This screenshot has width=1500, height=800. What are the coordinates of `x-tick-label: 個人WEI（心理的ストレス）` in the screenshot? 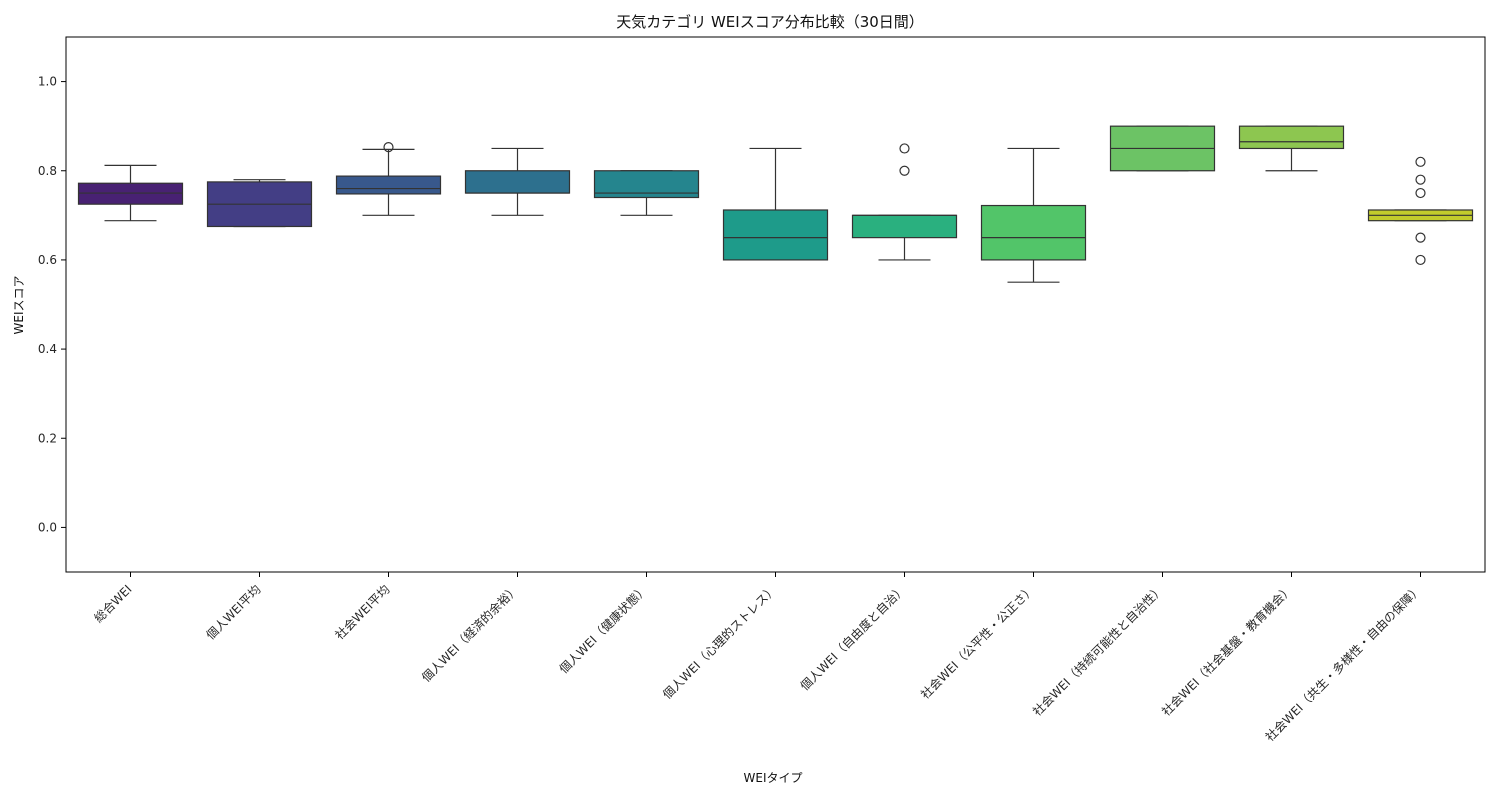 It's located at (719, 642).